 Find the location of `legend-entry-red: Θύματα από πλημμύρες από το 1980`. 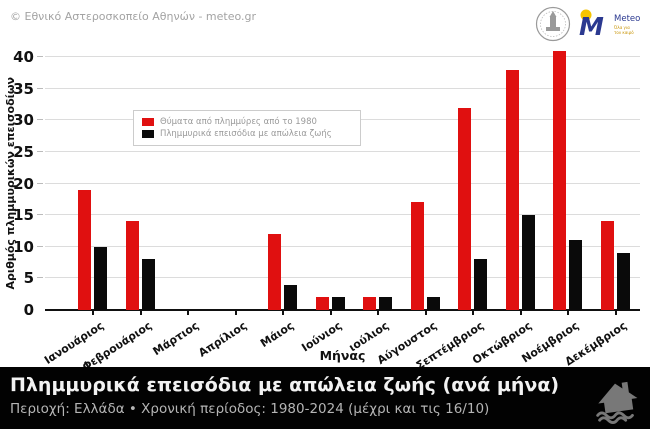

legend-entry-red: Θύματα από πλημμύρες από το 1980 is located at coordinates (247, 122).